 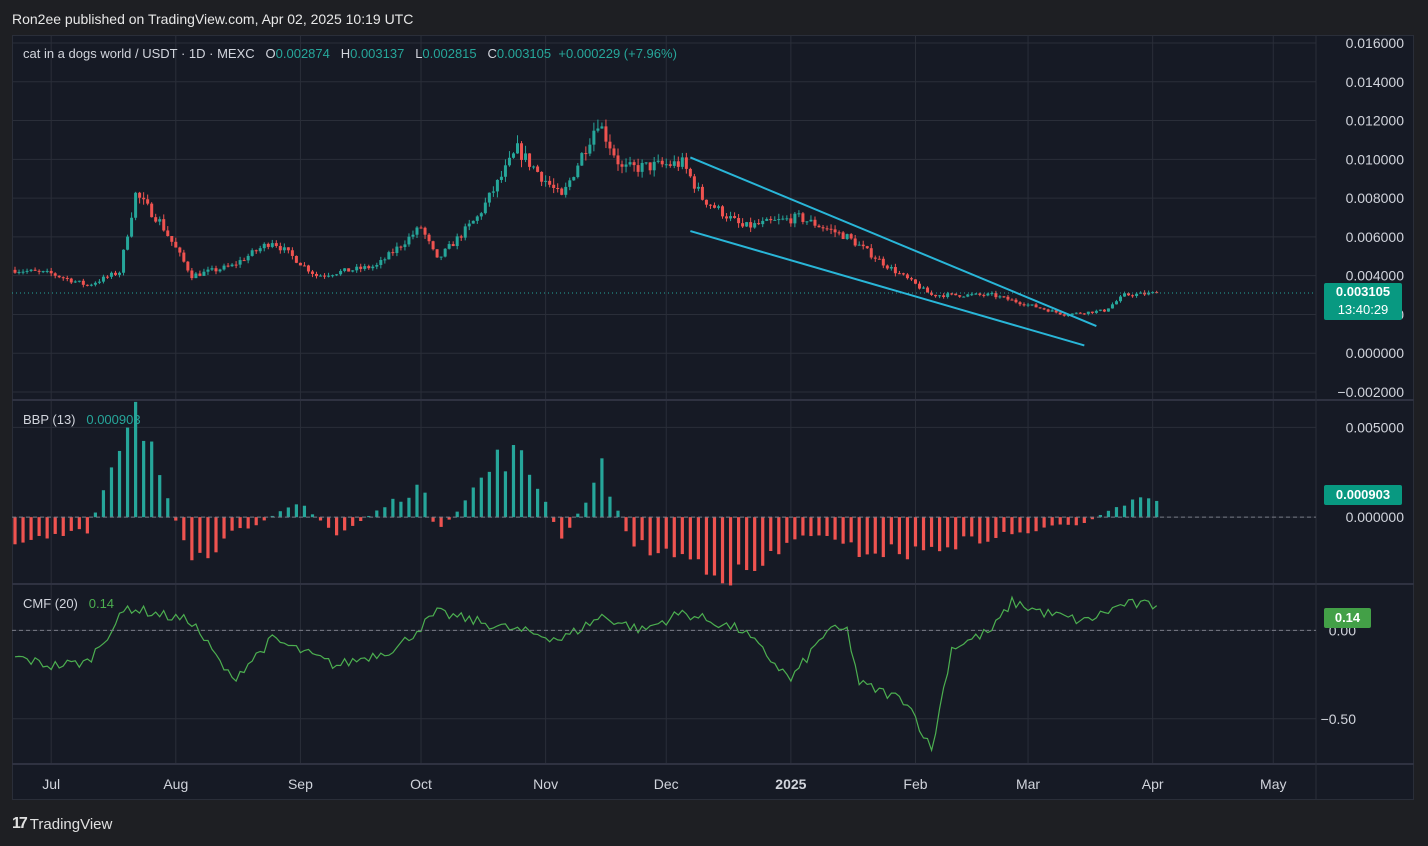 I want to click on bar-countdown: 13:40:29, so click(x=1363, y=309).